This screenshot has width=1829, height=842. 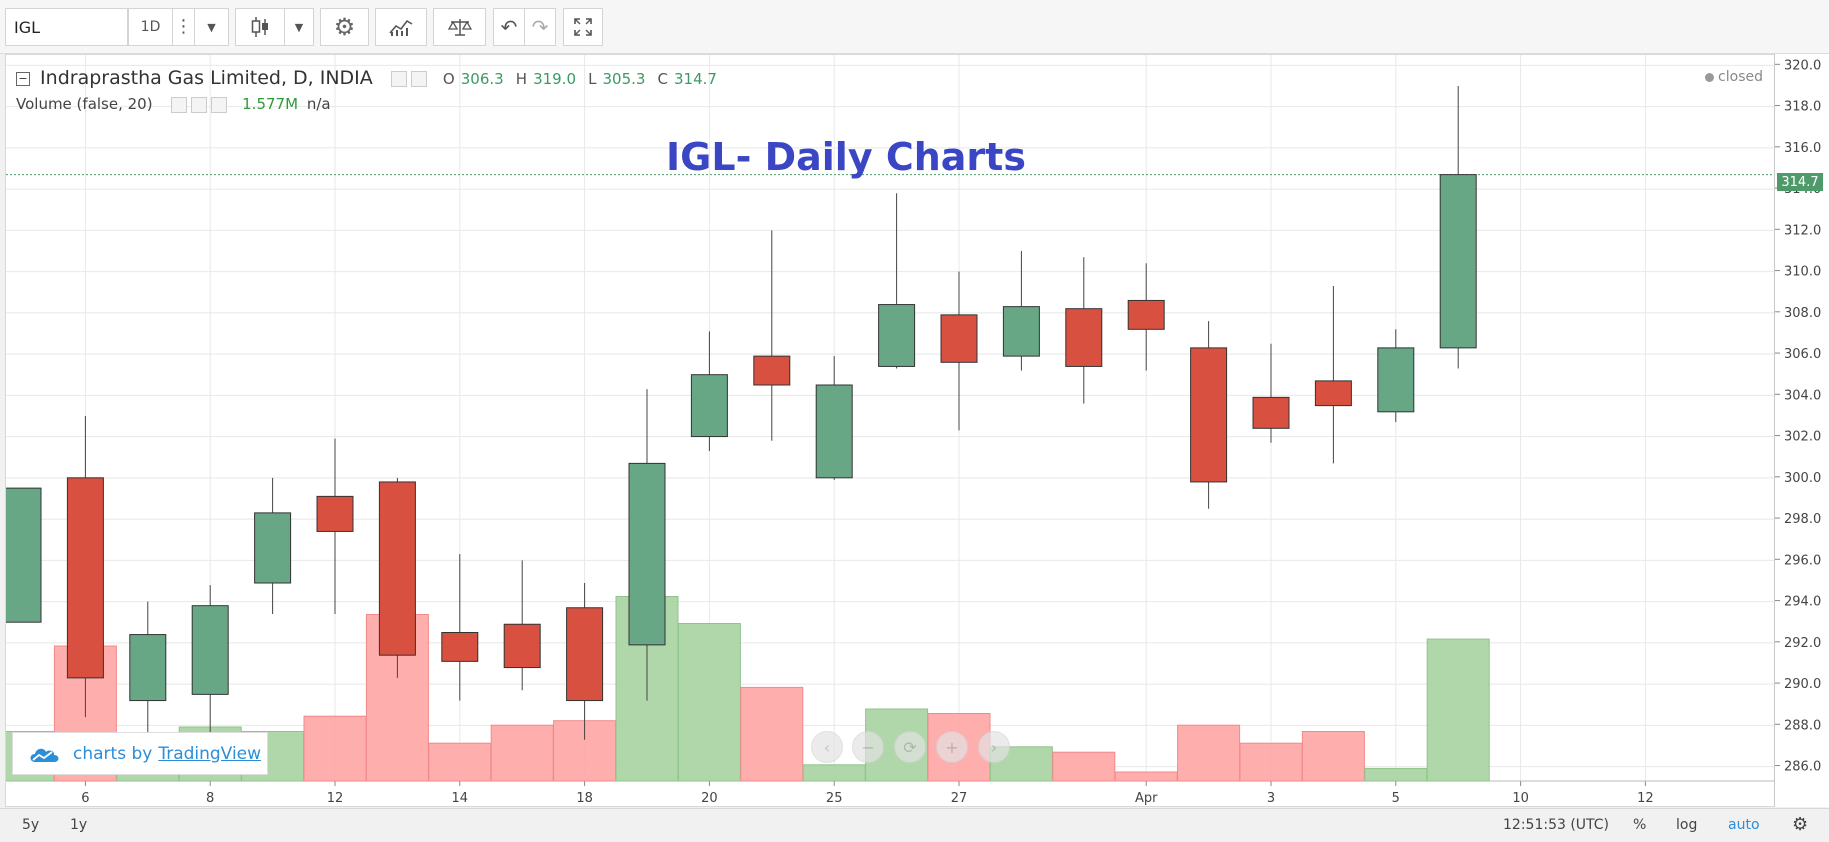 What do you see at coordinates (270, 104) in the screenshot?
I see `volume-value: 1.577M` at bounding box center [270, 104].